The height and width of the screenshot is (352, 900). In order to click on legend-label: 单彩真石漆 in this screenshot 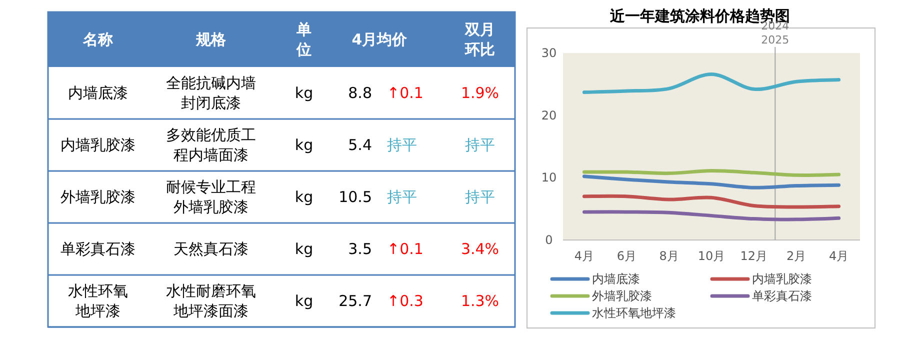, I will do `click(782, 296)`.